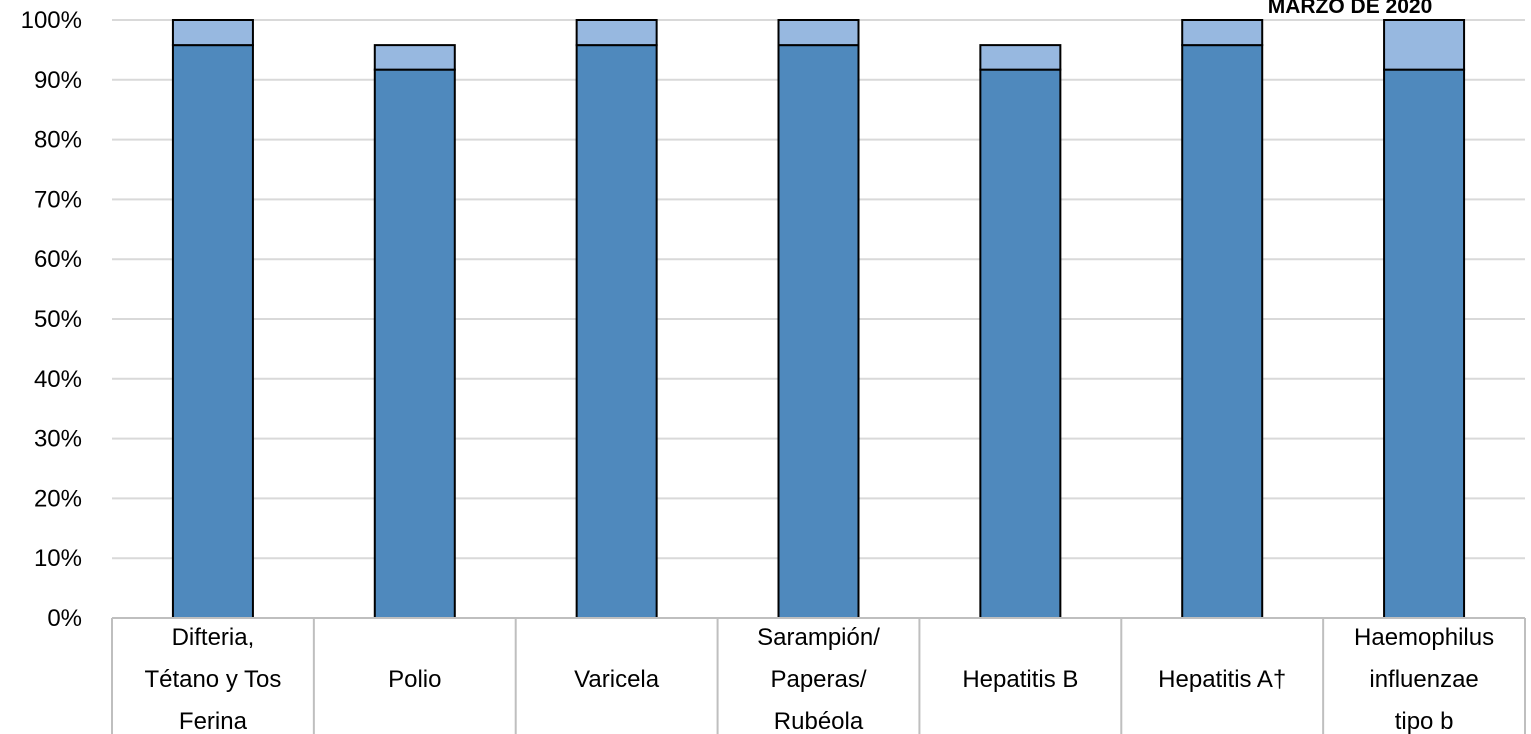  What do you see at coordinates (58, 379) in the screenshot?
I see `y-tick-label: 40%` at bounding box center [58, 379].